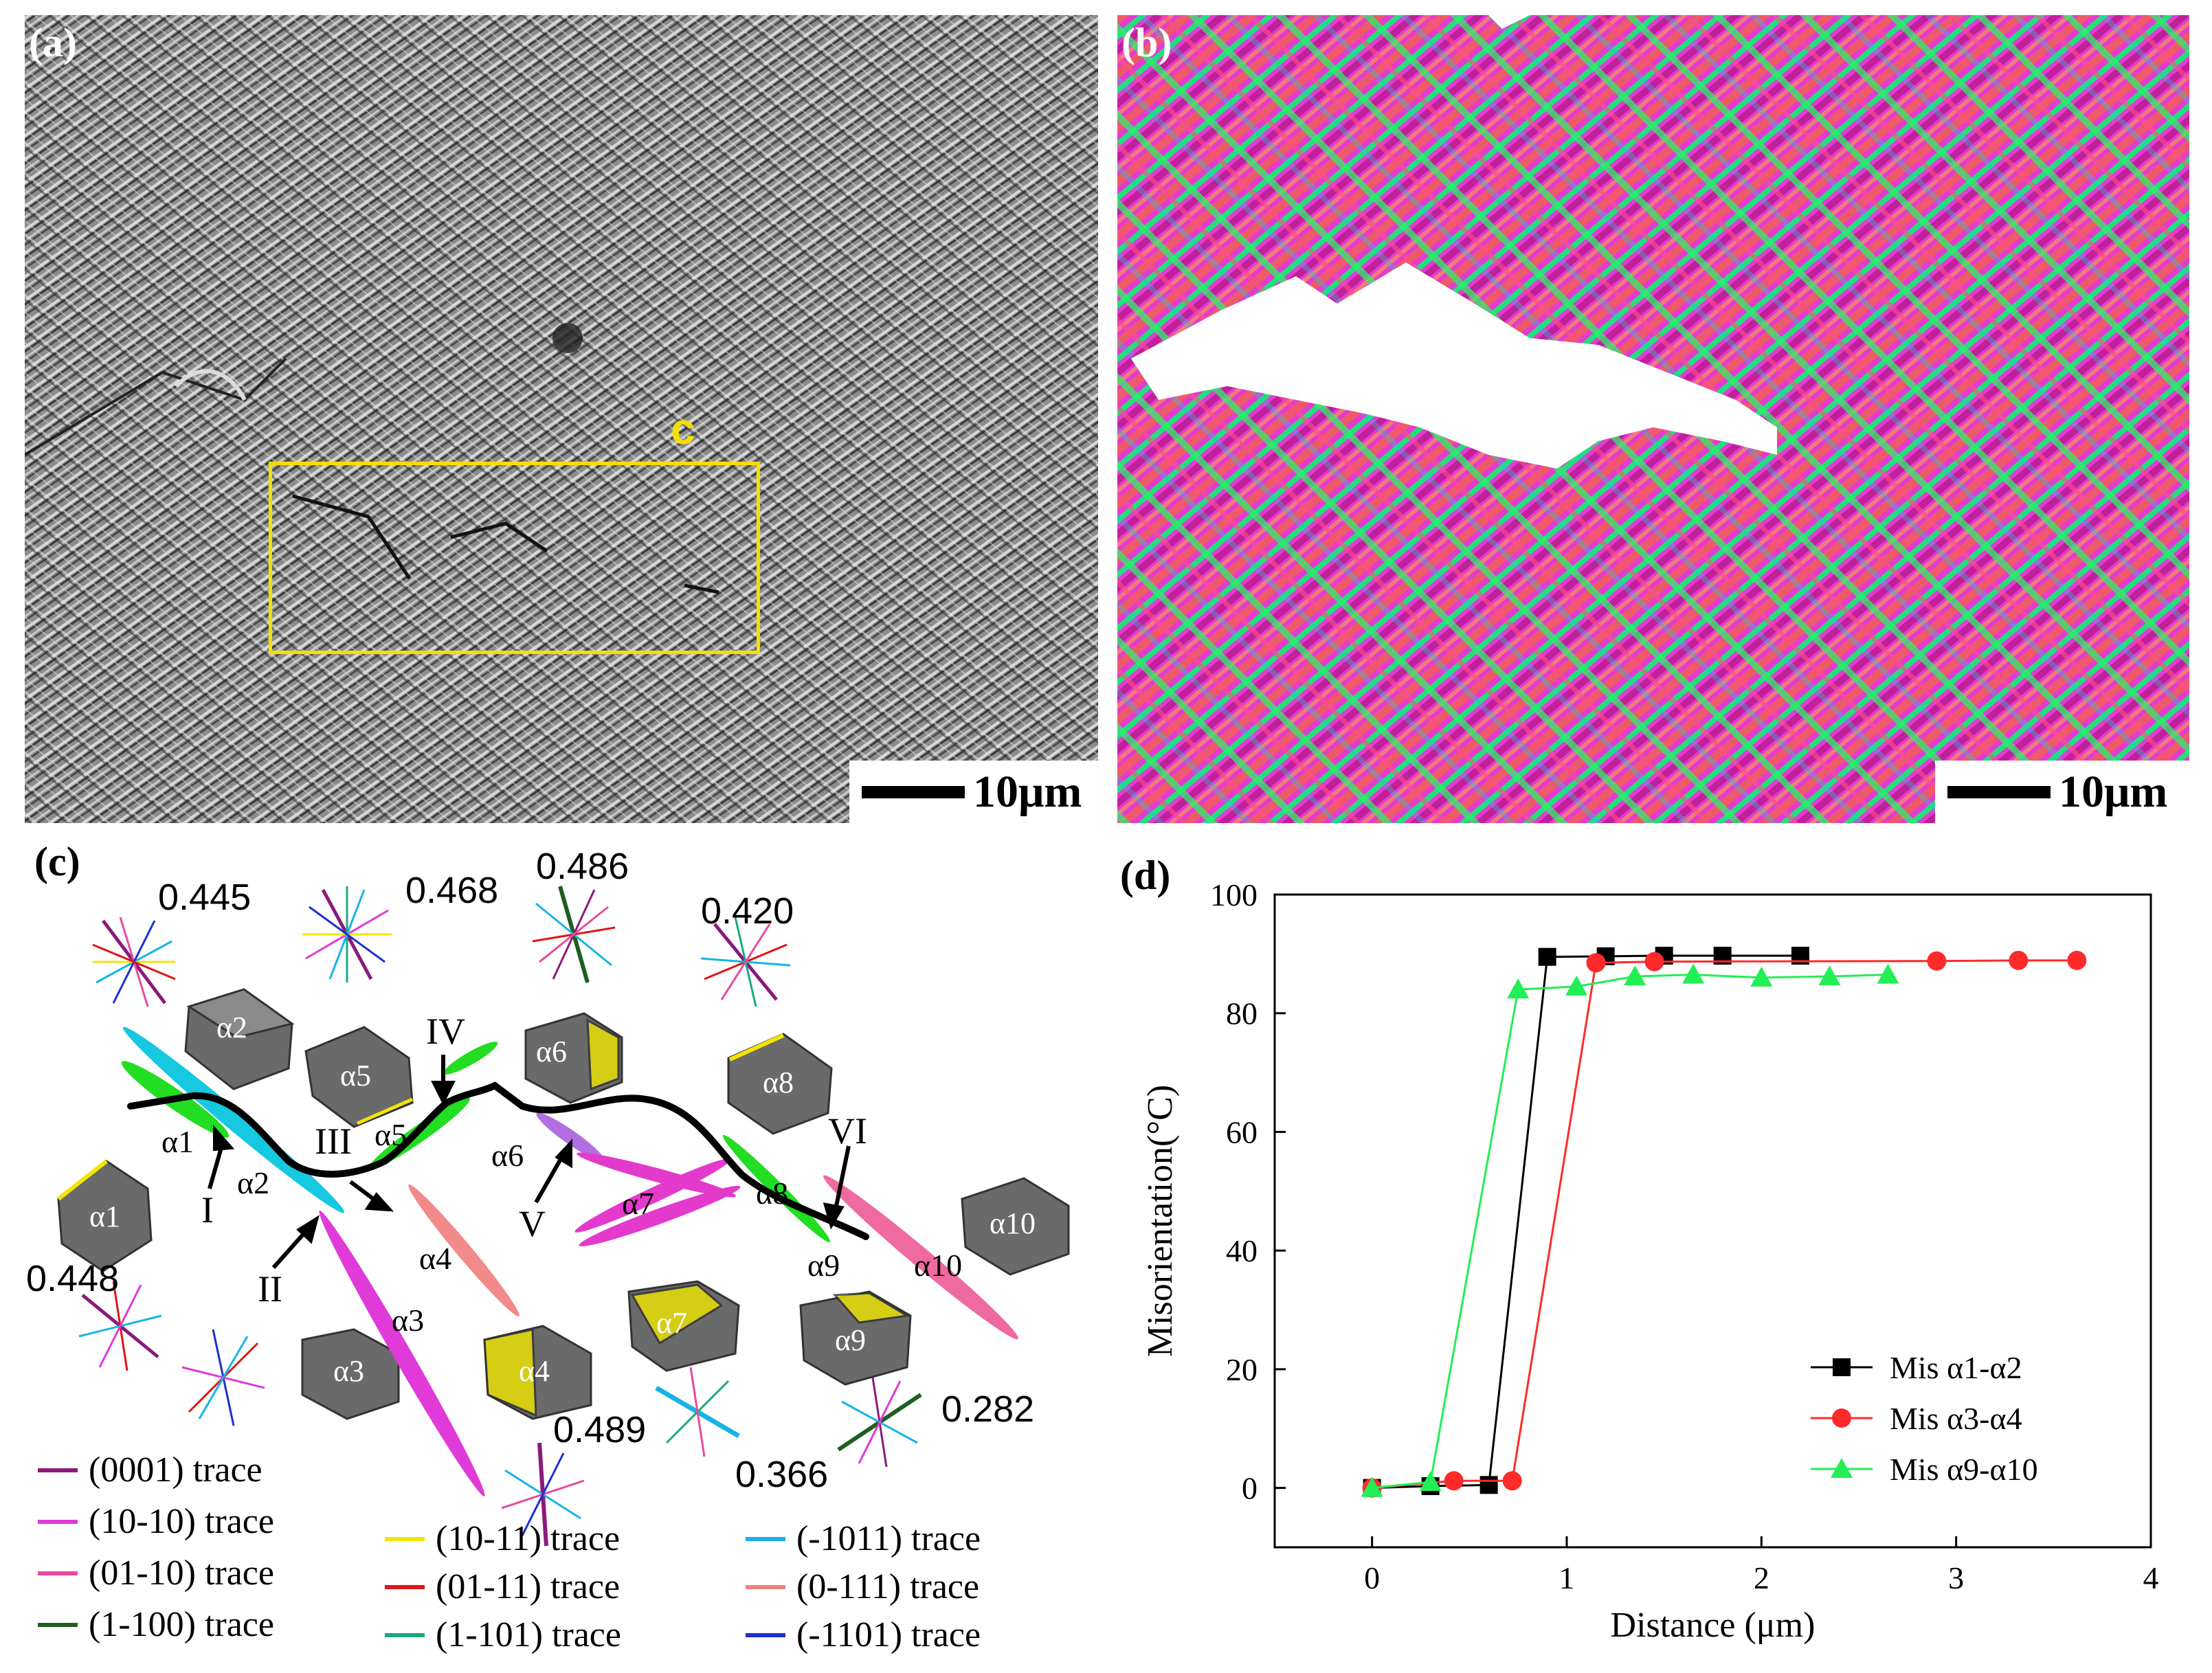 The image size is (2212, 1673). Describe the element at coordinates (181, 1573) in the screenshot. I see `legend-label: (01-10) trace` at that location.